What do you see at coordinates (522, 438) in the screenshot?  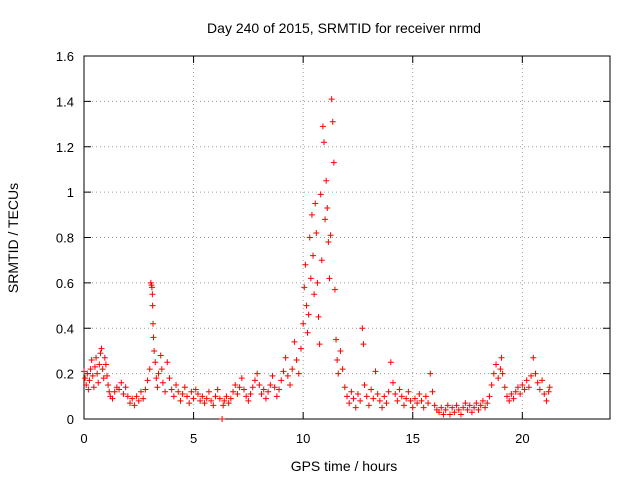 I see `x-tick-label: 20` at bounding box center [522, 438].